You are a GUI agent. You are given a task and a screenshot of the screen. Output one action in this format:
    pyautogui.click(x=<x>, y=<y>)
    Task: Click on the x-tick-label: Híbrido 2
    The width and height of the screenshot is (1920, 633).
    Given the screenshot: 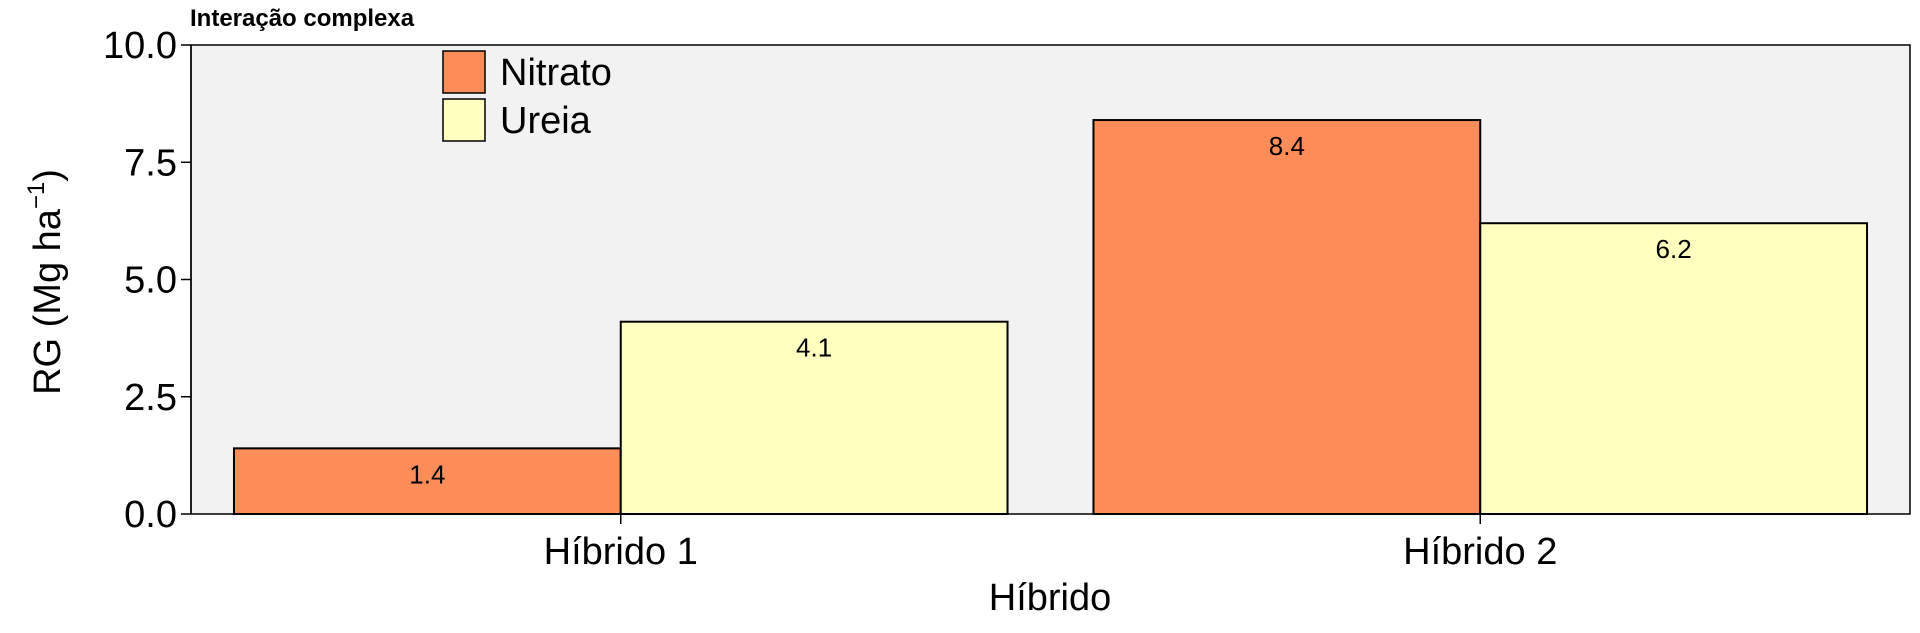 What is the action you would take?
    pyautogui.click(x=1480, y=552)
    